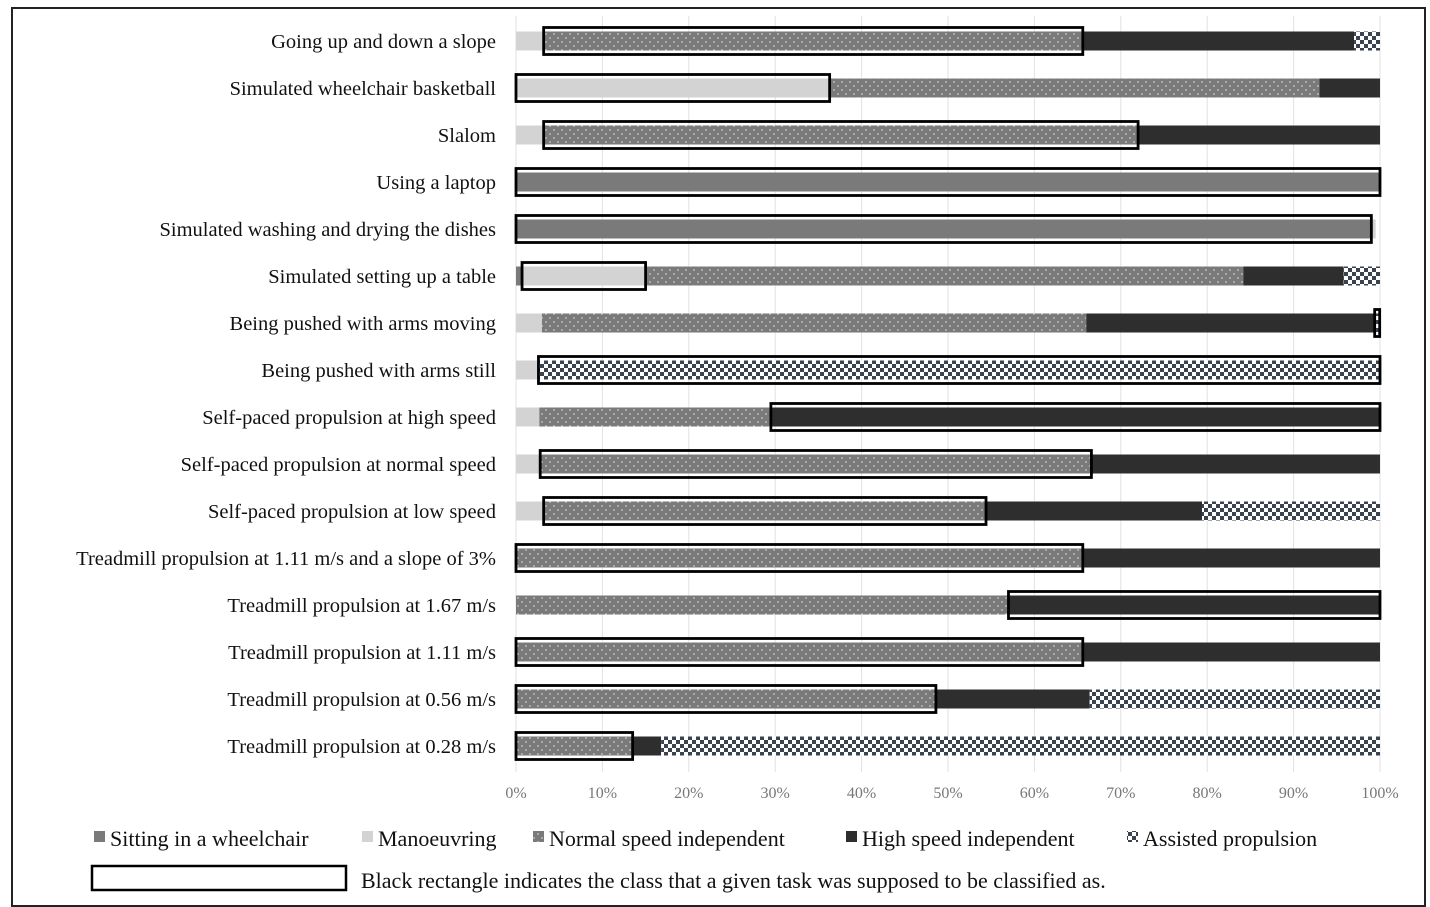 The image size is (1430, 907). What do you see at coordinates (363, 324) in the screenshot?
I see `category-label: Being pushed with arms moving` at bounding box center [363, 324].